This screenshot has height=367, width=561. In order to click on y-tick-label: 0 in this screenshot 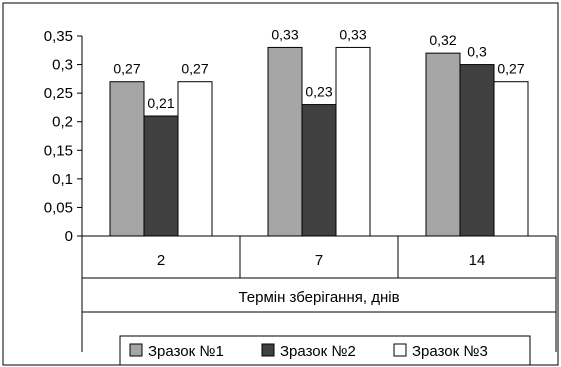, I will do `click(69, 236)`.